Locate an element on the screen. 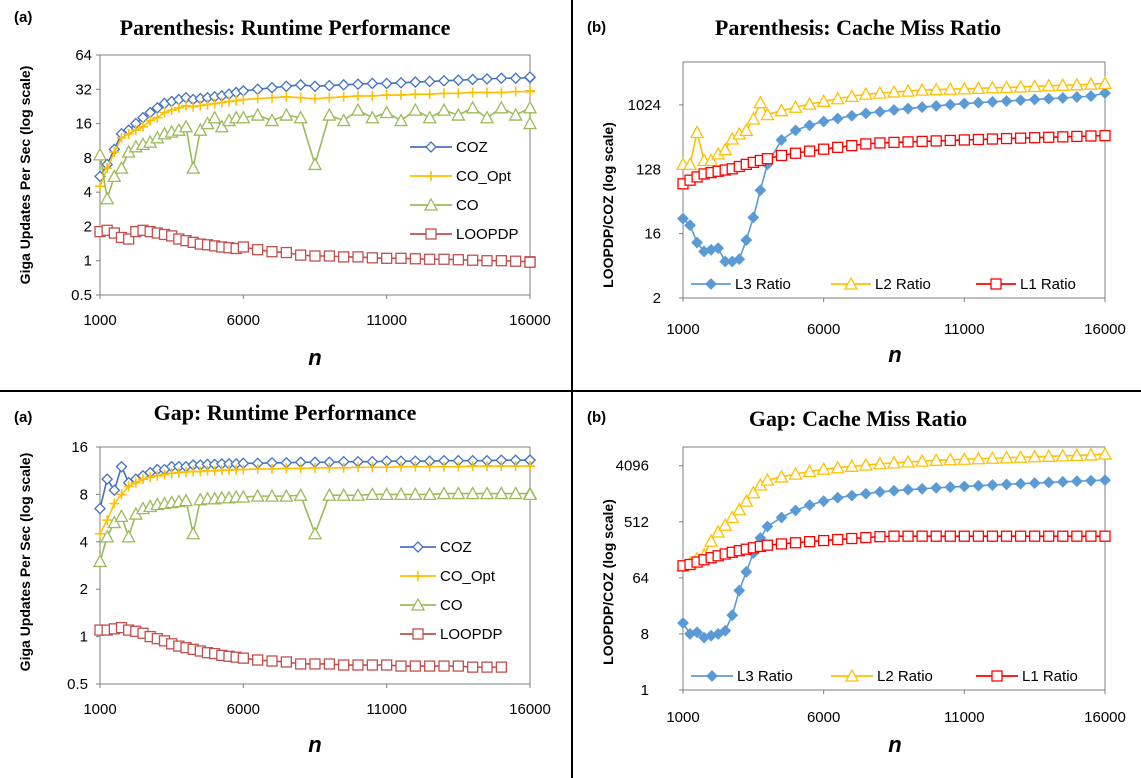 The image size is (1141, 778). x-axis-label: n is located at coordinates (894, 354).